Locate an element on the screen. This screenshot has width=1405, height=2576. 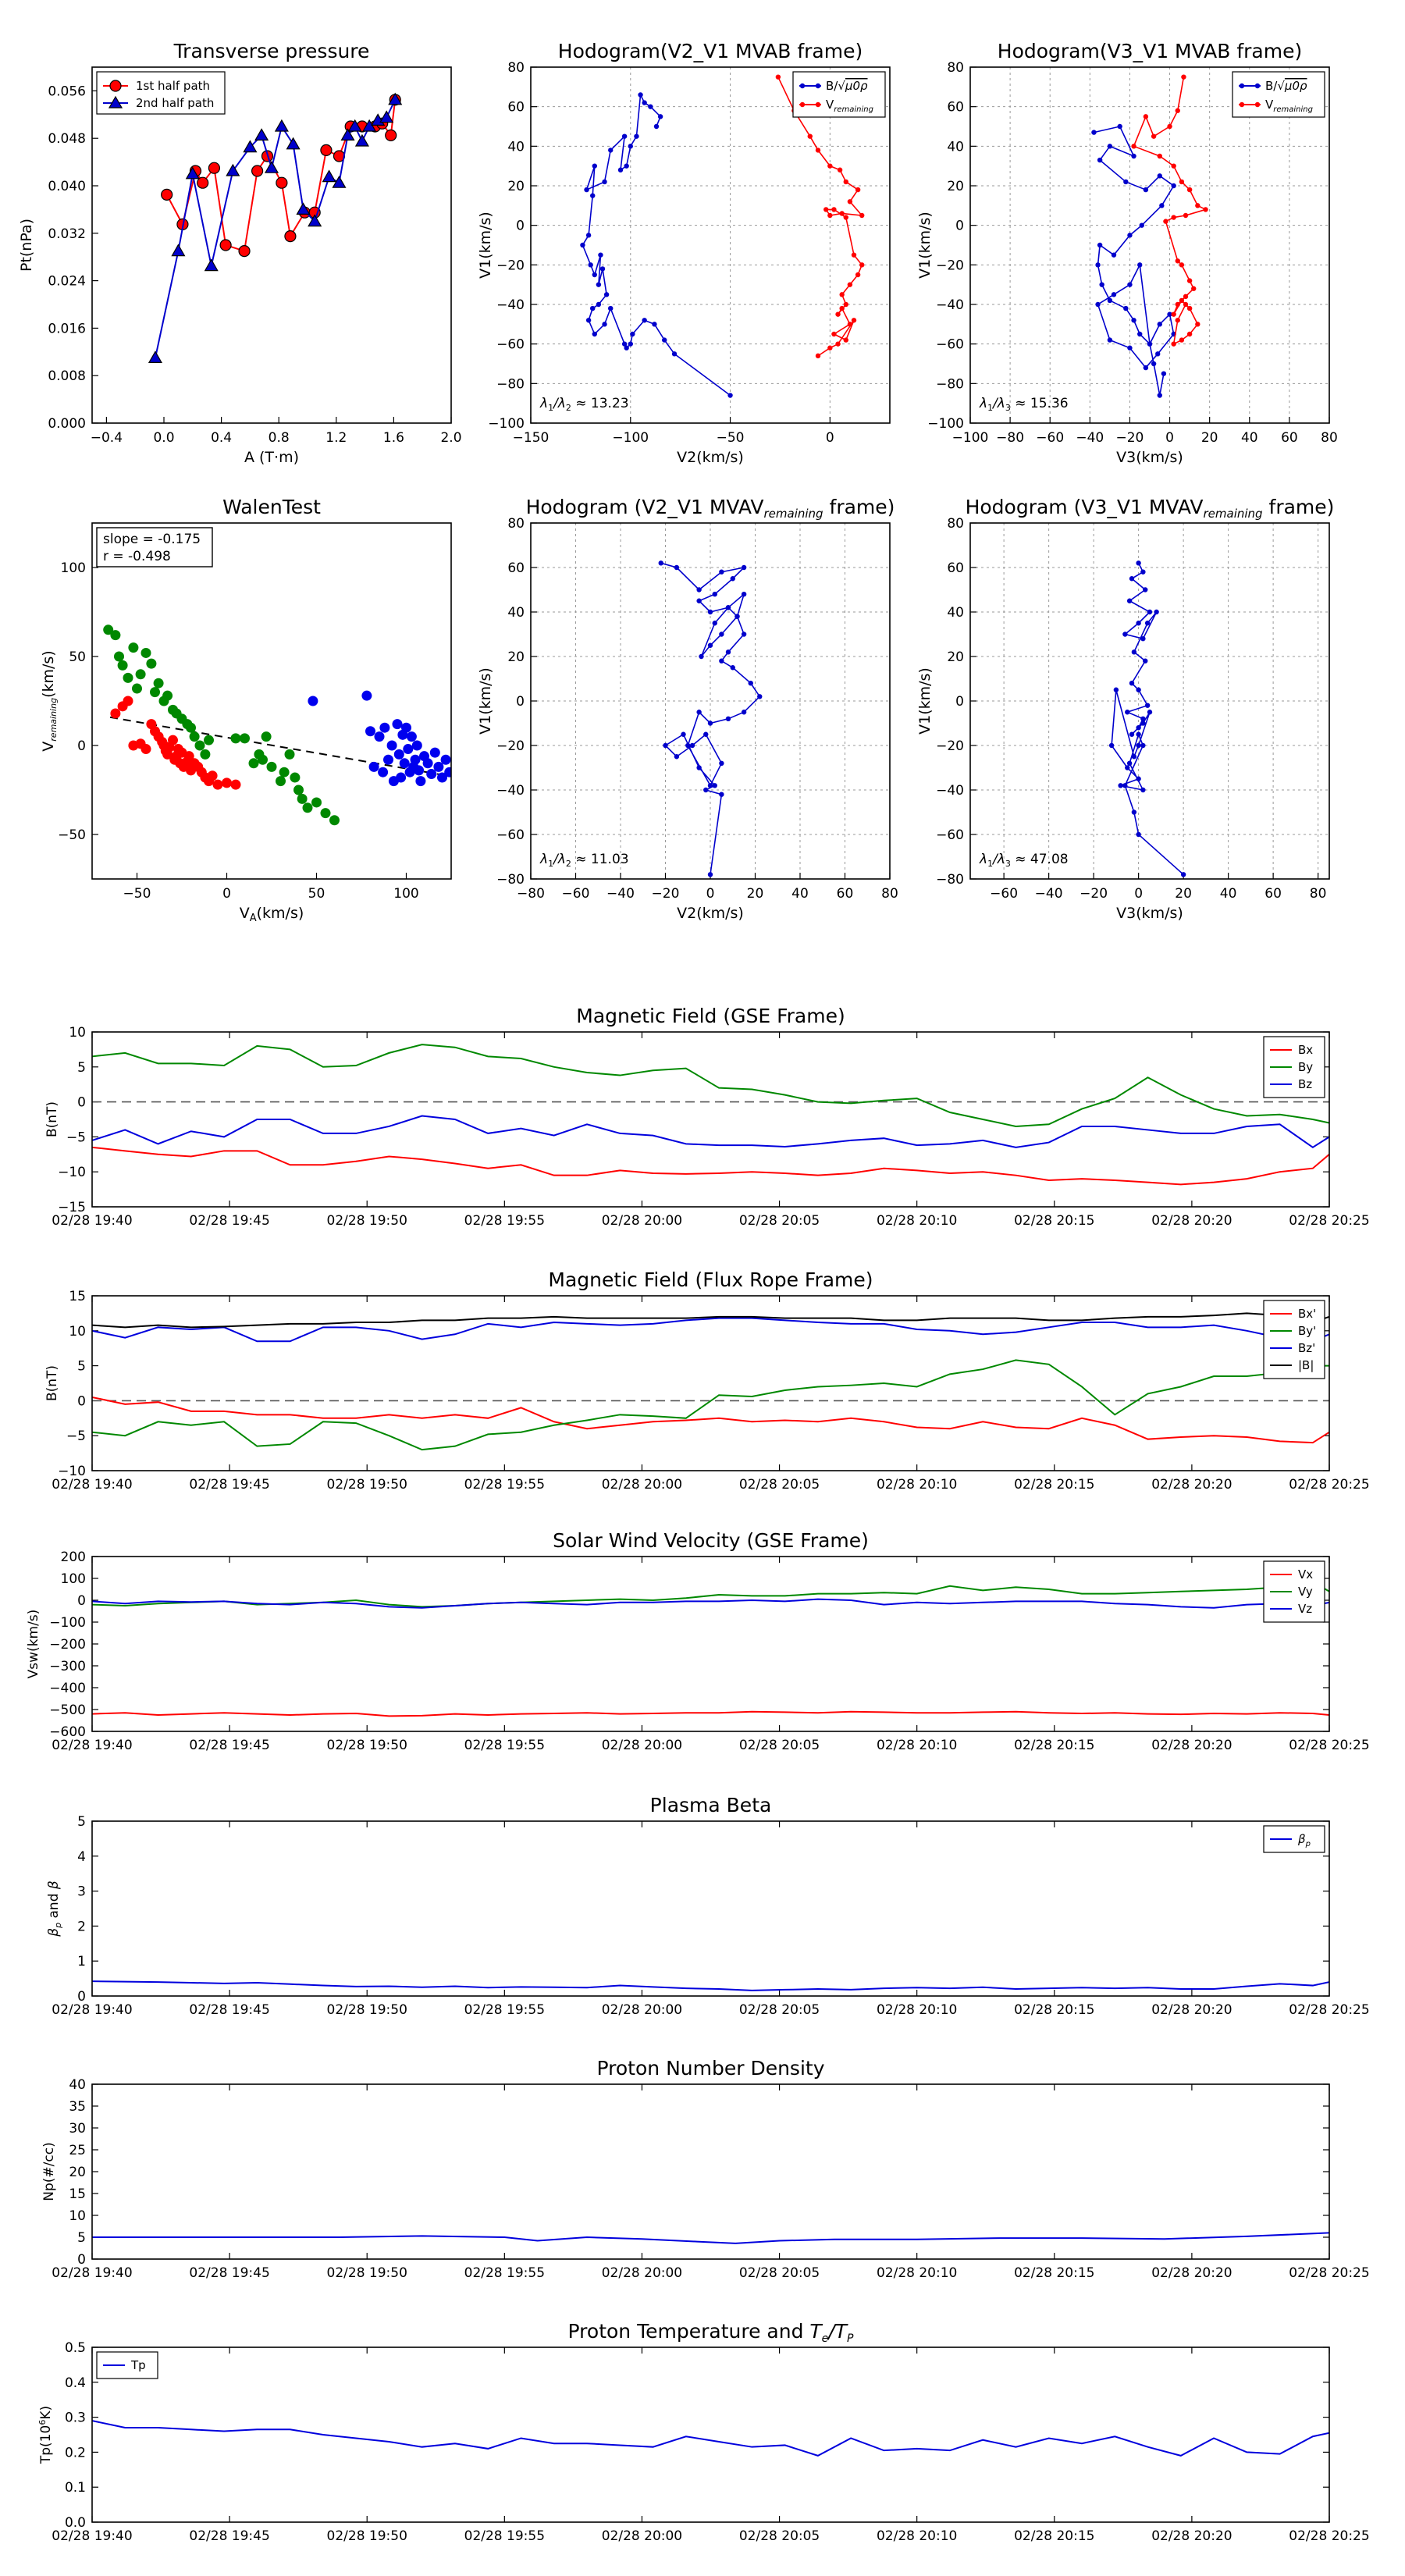
y-tick-label: 40 is located at coordinates (956, 613).